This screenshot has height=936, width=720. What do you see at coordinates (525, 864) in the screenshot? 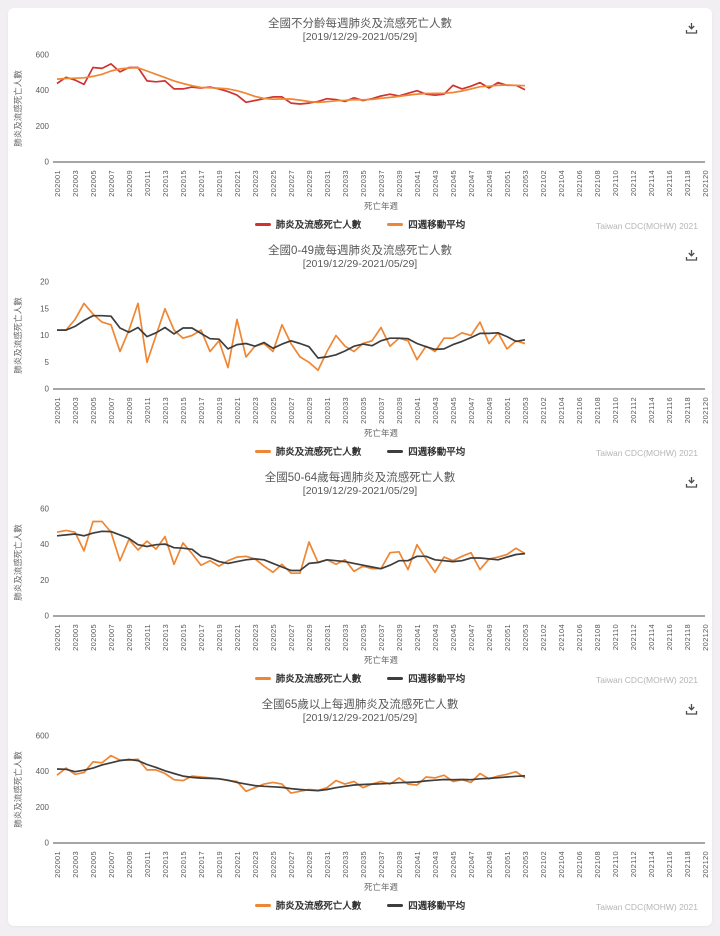
I see `svg-text: 202053` at bounding box center [525, 864].